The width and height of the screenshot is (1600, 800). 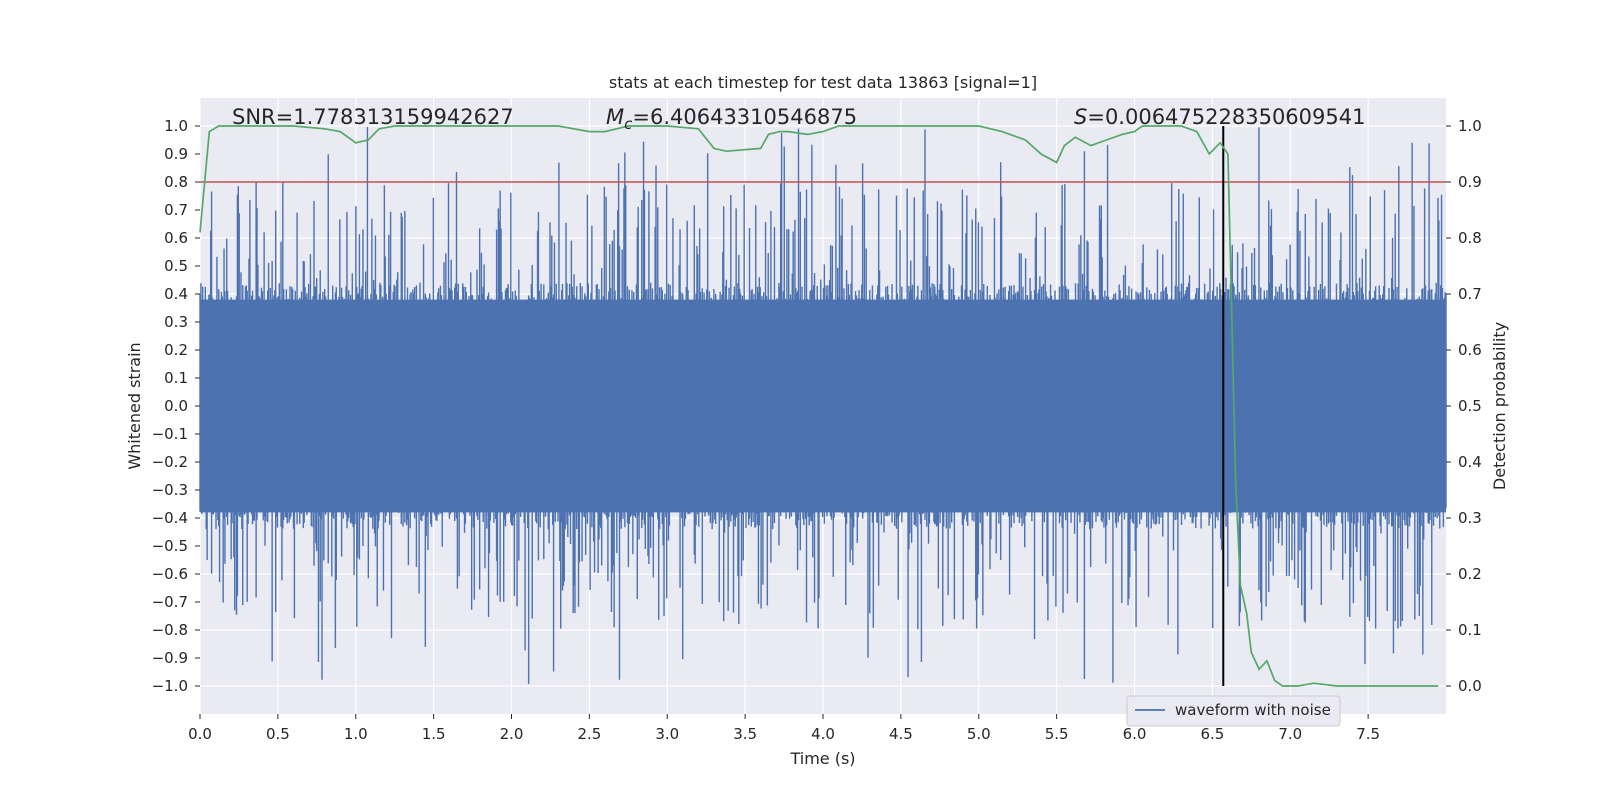 What do you see at coordinates (176, 210) in the screenshot?
I see `y-tick-label: 0.7` at bounding box center [176, 210].